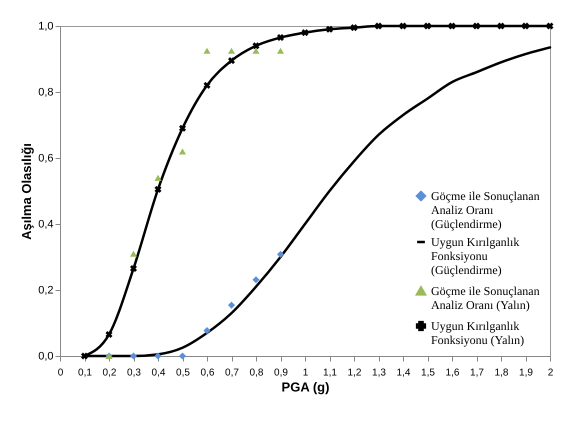 This screenshot has width=580, height=422. Describe the element at coordinates (257, 373) in the screenshot. I see `x-tick-label: 0,8` at that location.